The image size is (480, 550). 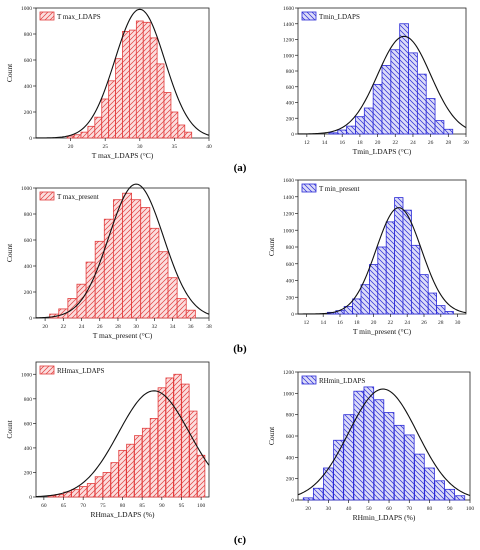 I want to click on x-tick-label: 75, so click(x=103, y=506).